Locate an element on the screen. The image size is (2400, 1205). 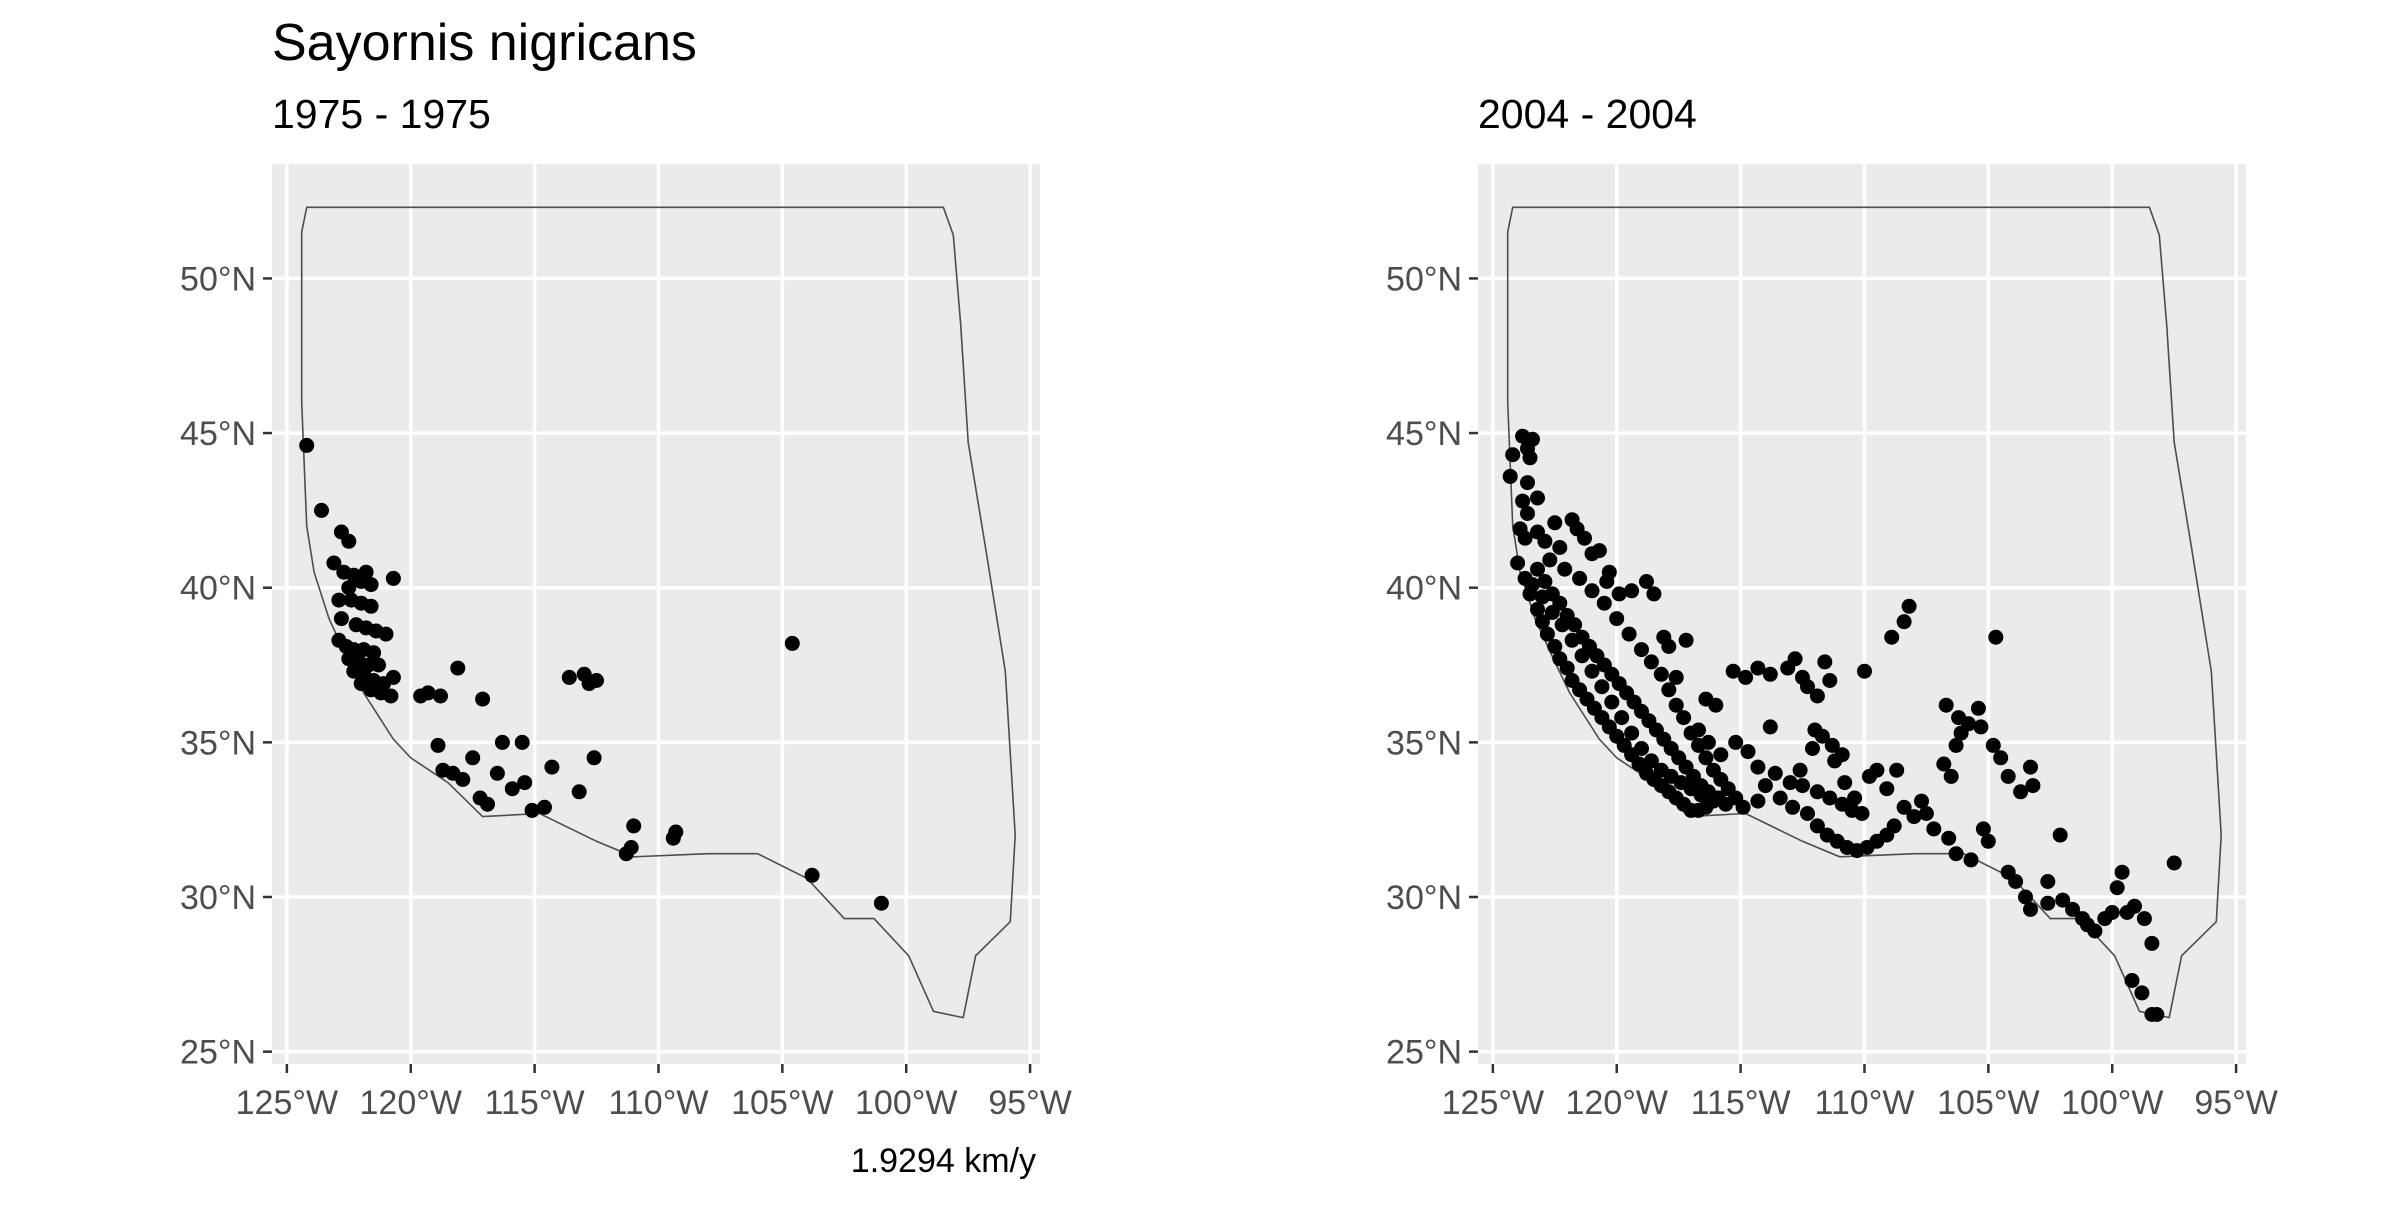
y-tick-label: 35°N is located at coordinates (218, 743).